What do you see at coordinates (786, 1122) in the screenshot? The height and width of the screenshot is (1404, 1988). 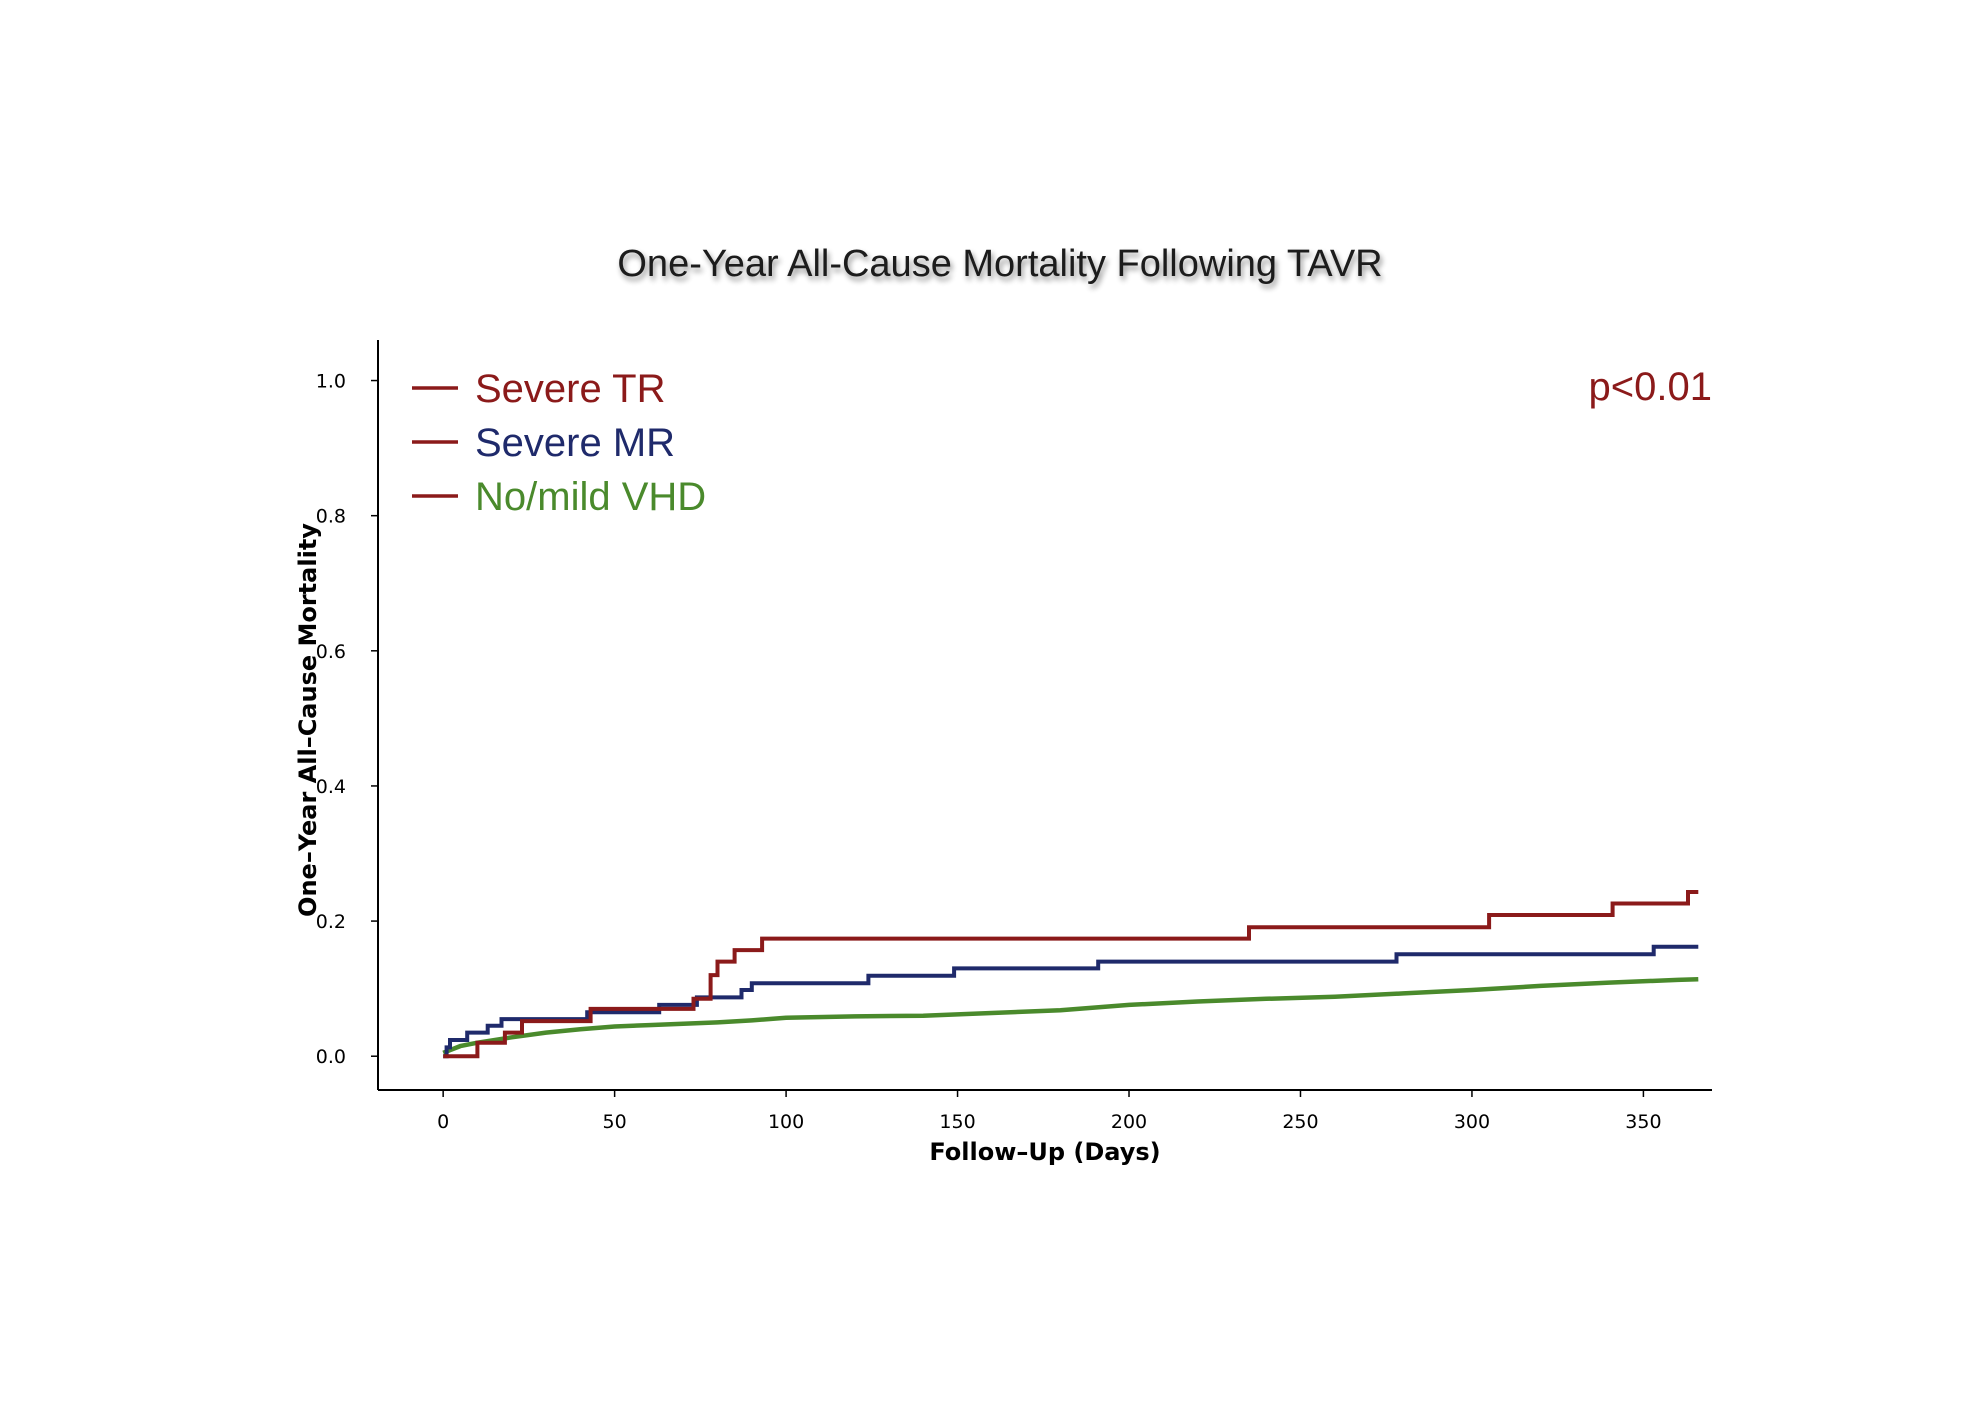 I see `x-tick-label: 100` at bounding box center [786, 1122].